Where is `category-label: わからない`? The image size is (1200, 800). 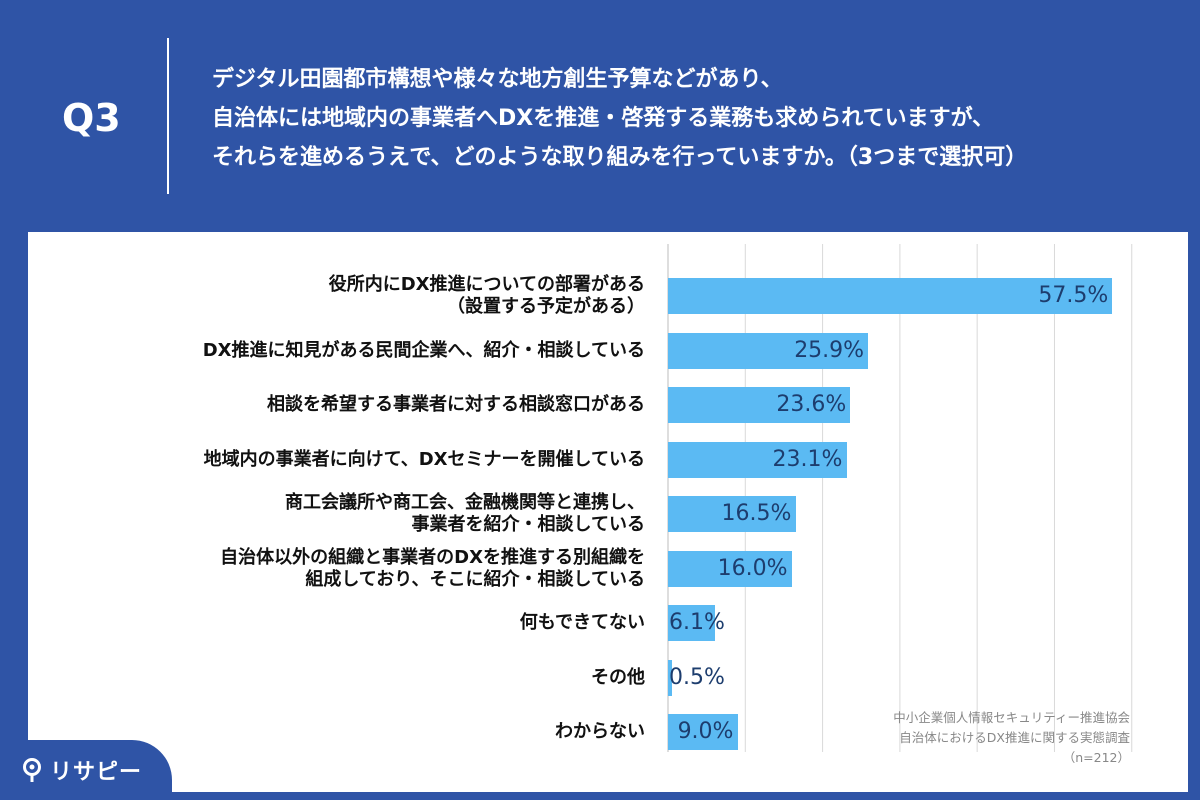 category-label: わからない is located at coordinates (335, 732).